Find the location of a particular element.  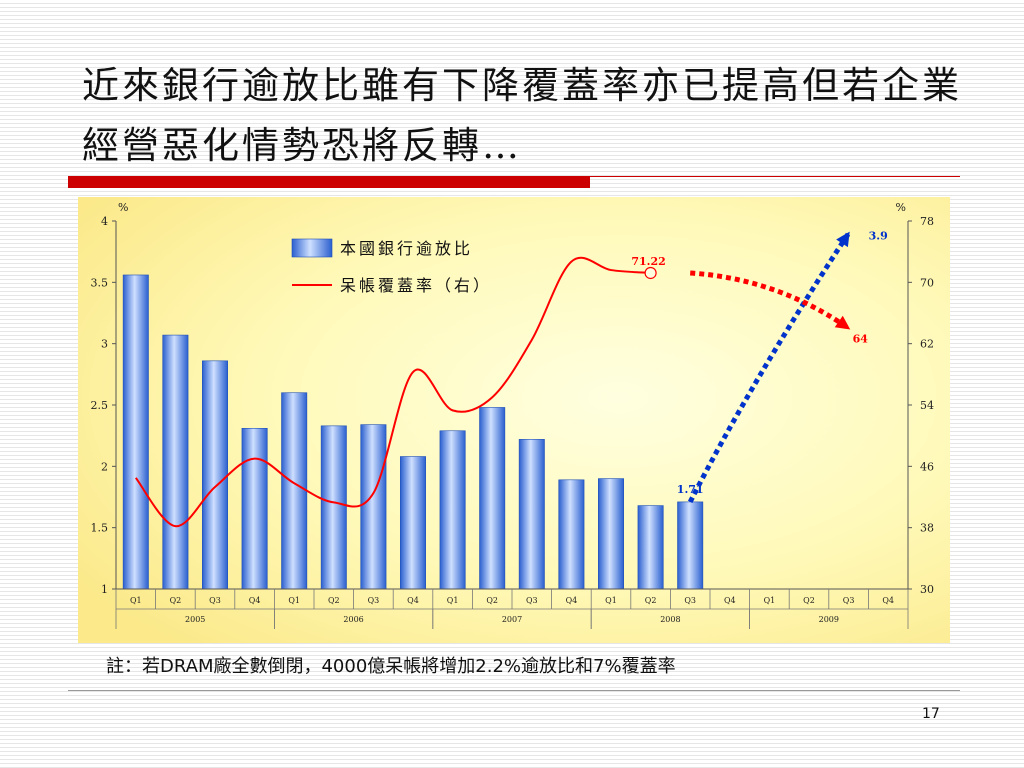

right-tick-label: 30 is located at coordinates (927, 589).